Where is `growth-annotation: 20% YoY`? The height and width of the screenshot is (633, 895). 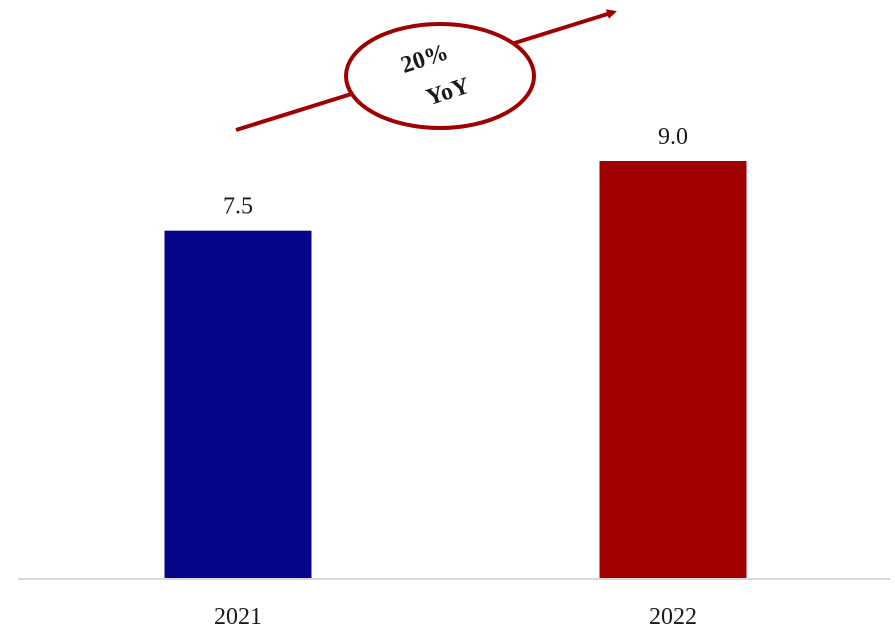
growth-annotation: 20% YoY is located at coordinates (426, 70).